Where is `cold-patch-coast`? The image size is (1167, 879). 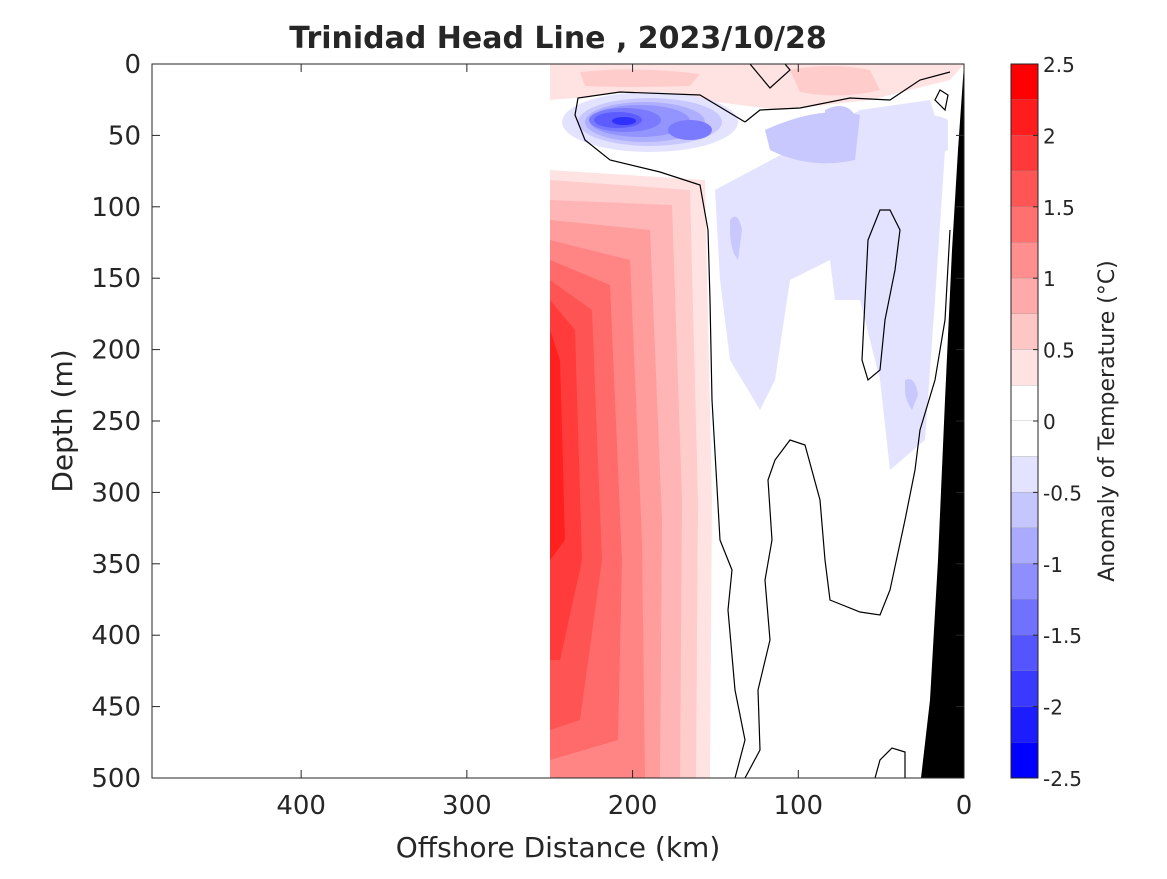
cold-patch-coast is located at coordinates (928, 135).